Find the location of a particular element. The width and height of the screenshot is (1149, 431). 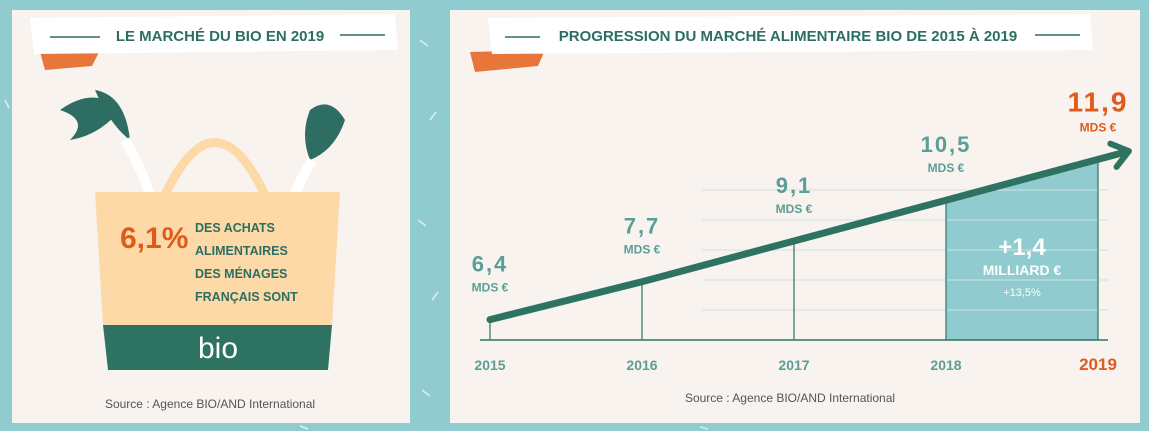

ribbon-lines is located at coordinates (565, 36).